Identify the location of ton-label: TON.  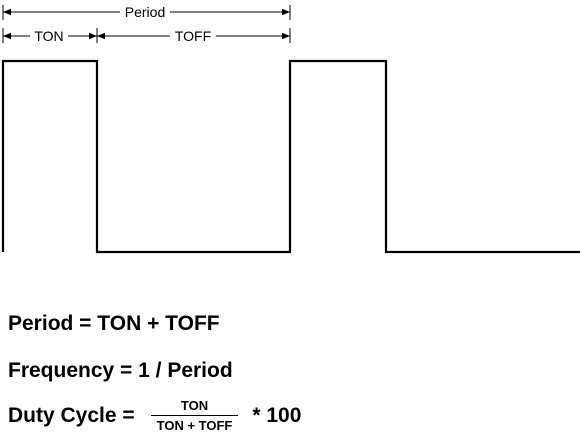
(48, 36).